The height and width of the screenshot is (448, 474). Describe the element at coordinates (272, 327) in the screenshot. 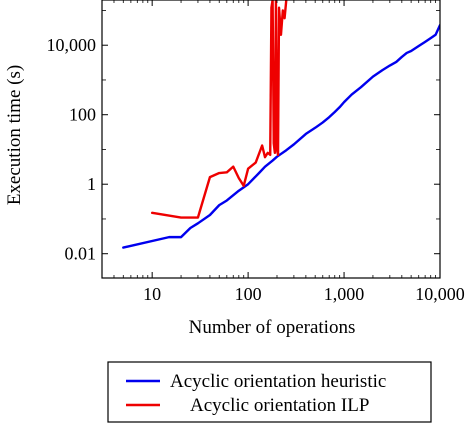

I see `x-axis-title: Number of operations` at that location.